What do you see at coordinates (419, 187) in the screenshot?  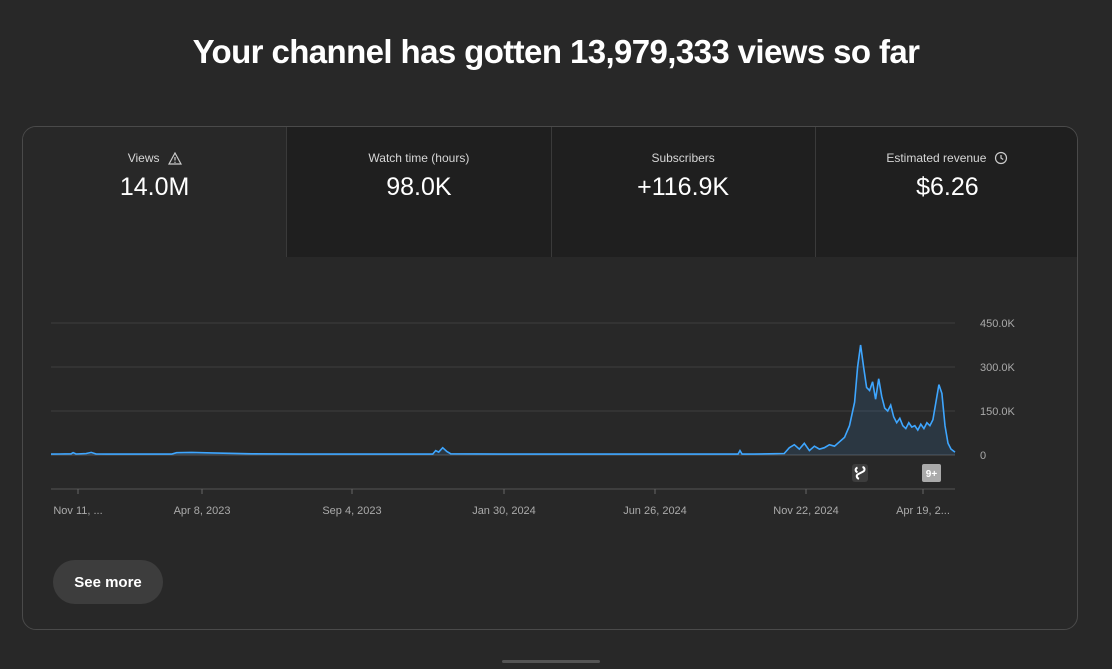 I see `tab-value: 98.0K` at bounding box center [419, 187].